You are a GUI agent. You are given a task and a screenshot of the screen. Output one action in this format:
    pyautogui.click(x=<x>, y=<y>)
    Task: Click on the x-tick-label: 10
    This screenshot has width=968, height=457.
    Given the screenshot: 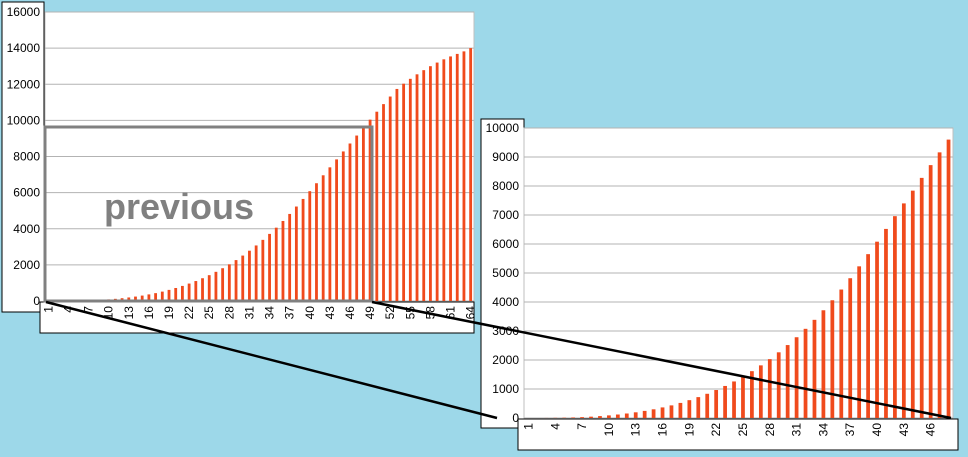 What is the action you would take?
    pyautogui.click(x=609, y=430)
    